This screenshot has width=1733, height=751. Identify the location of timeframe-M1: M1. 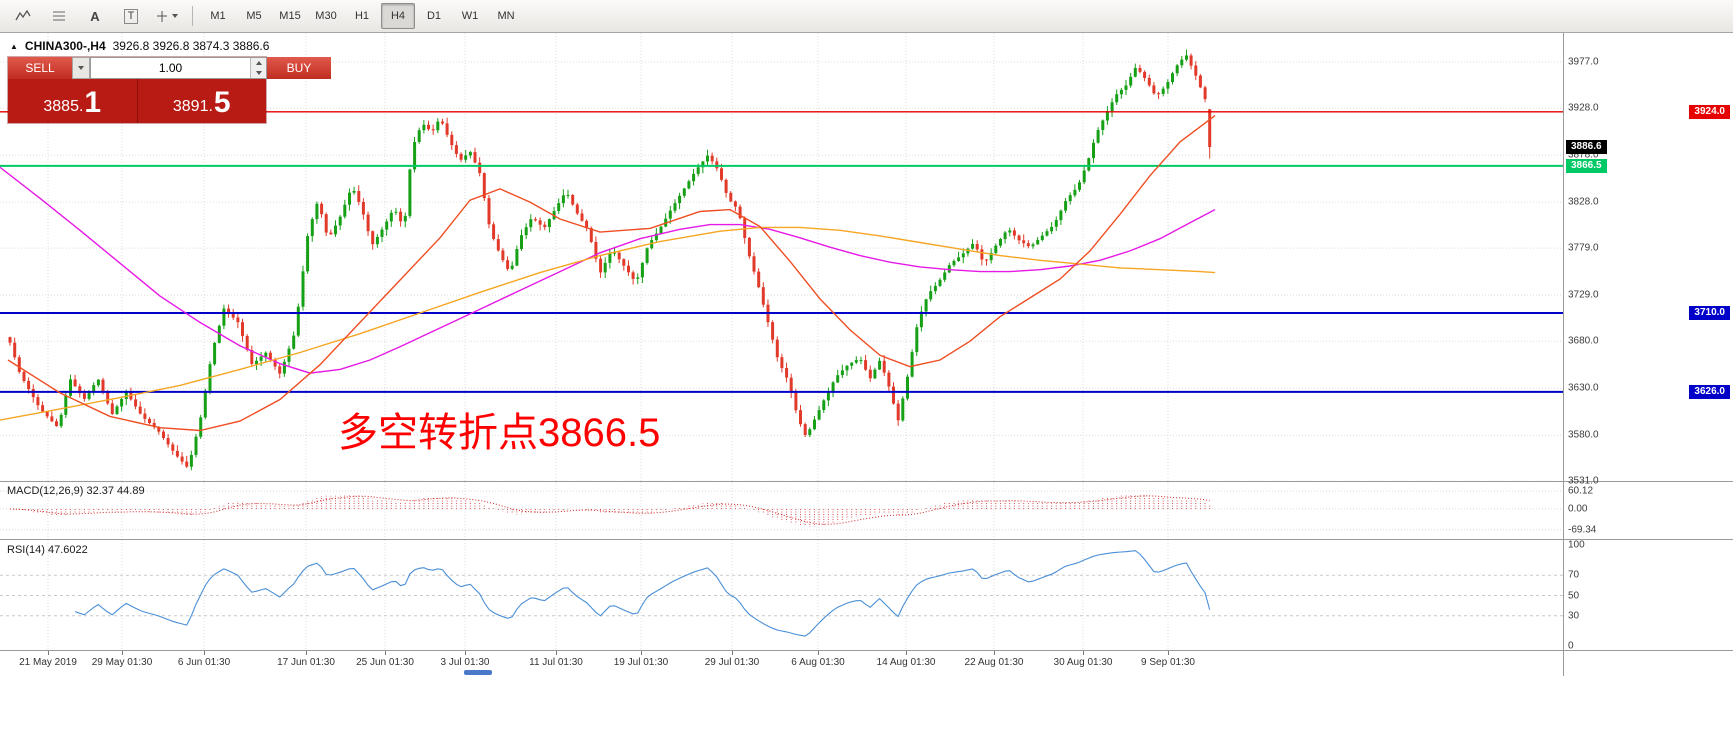
(218, 16).